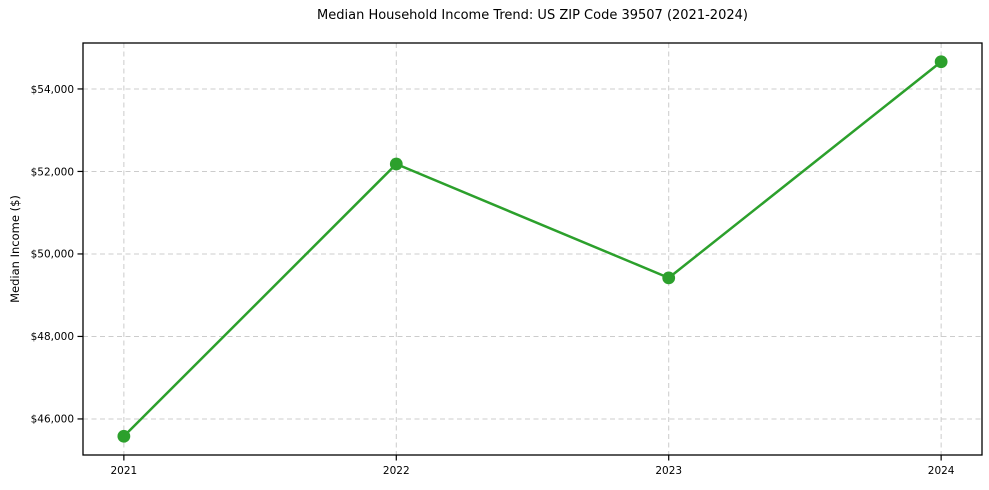  What do you see at coordinates (52, 255) in the screenshot?
I see `y-tick-label: $50,000` at bounding box center [52, 255].